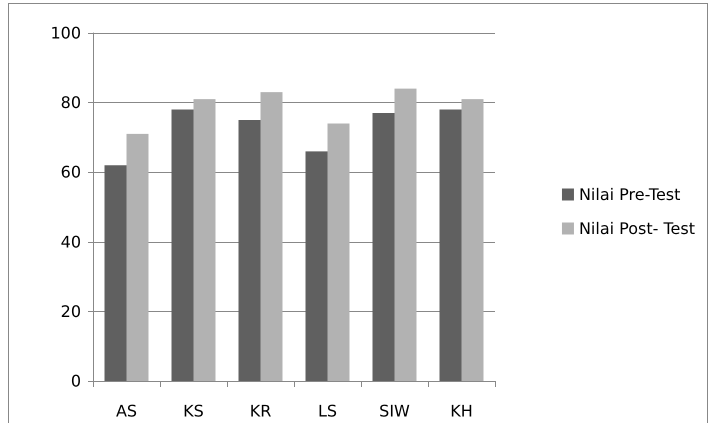 The width and height of the screenshot is (718, 423). I want to click on x-tick-label: SIW, so click(394, 411).